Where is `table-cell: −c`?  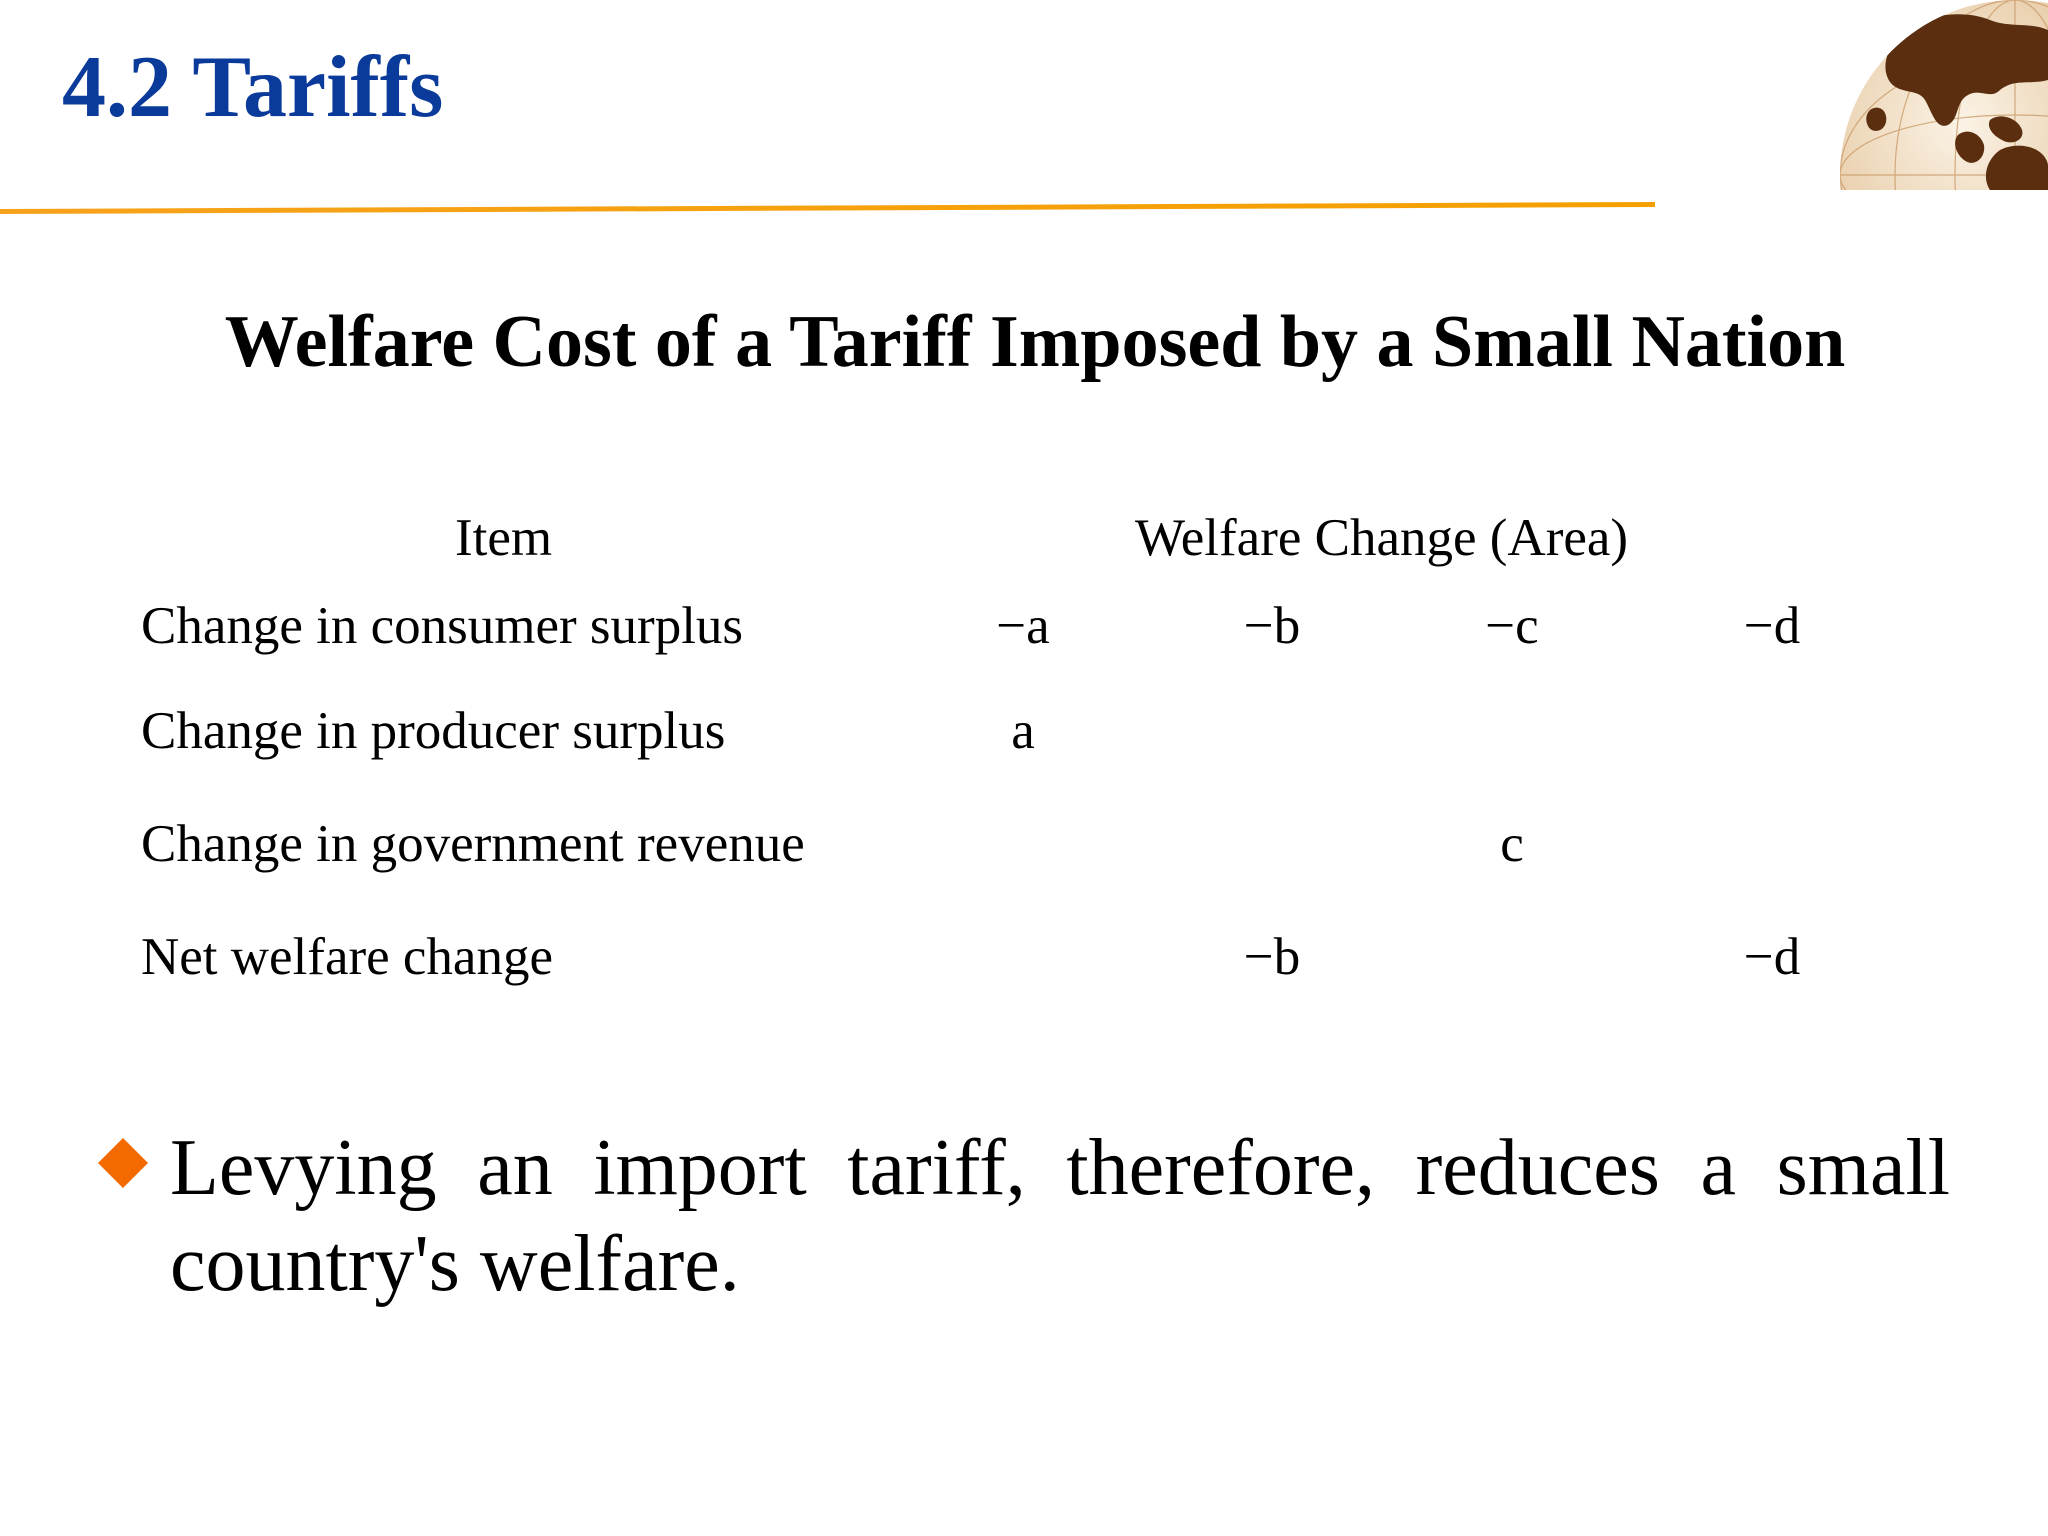 table-cell: −c is located at coordinates (1512, 626).